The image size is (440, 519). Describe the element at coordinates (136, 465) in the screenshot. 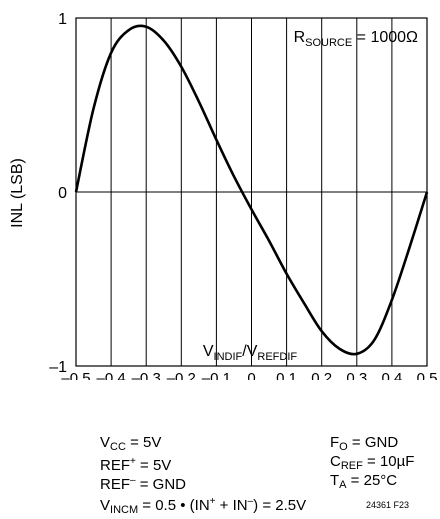

I see `condition-ref-plus: REF+ = 5V` at that location.